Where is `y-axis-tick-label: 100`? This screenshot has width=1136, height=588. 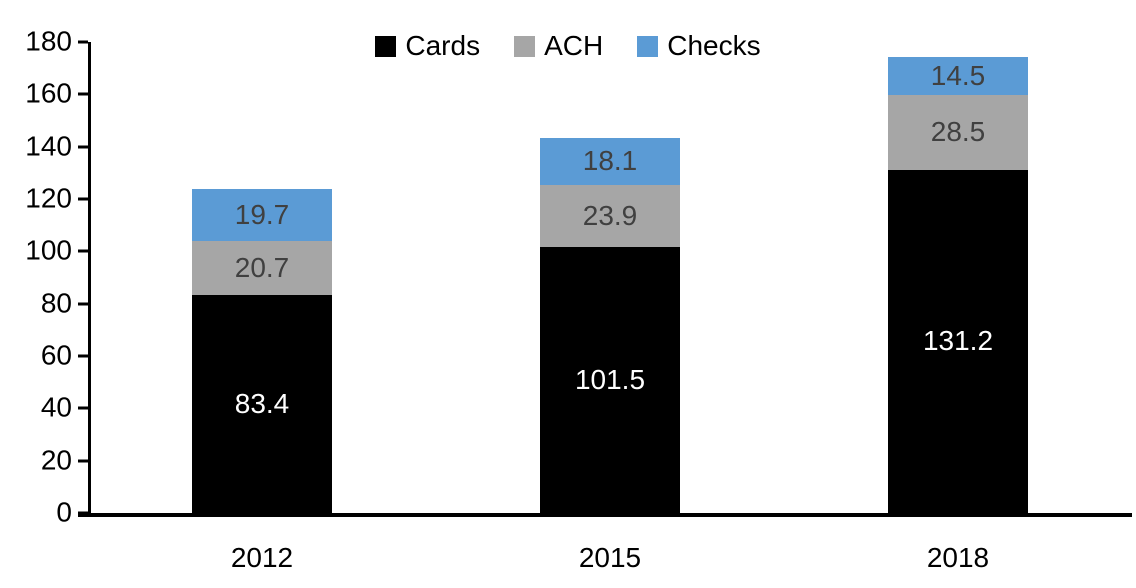 y-axis-tick-label: 100 is located at coordinates (48, 250).